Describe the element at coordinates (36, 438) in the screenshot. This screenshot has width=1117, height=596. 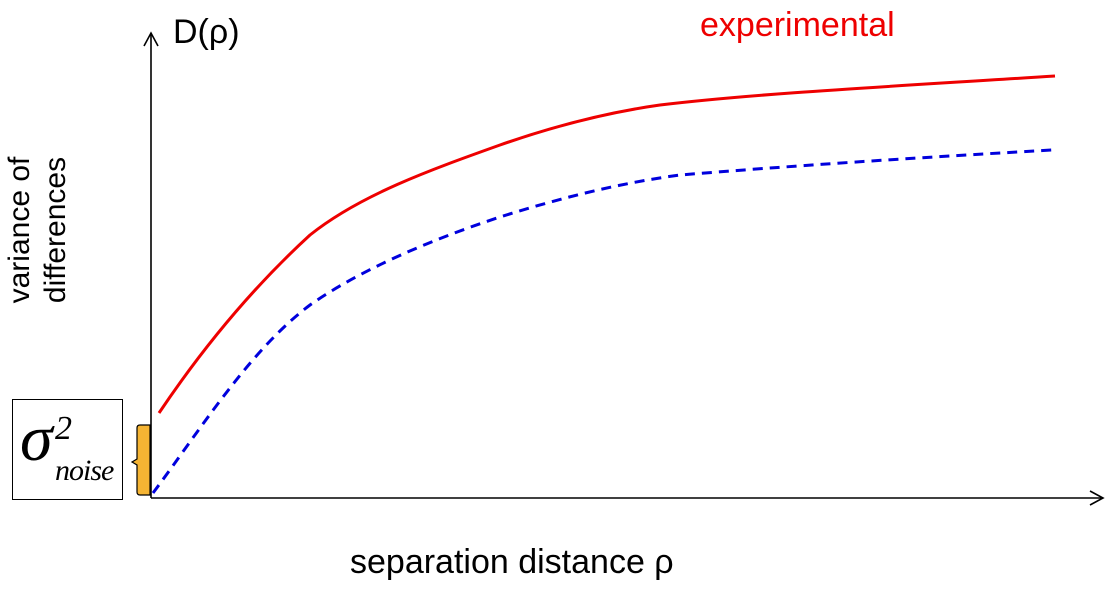
I see `noise-sigma: σ` at that location.